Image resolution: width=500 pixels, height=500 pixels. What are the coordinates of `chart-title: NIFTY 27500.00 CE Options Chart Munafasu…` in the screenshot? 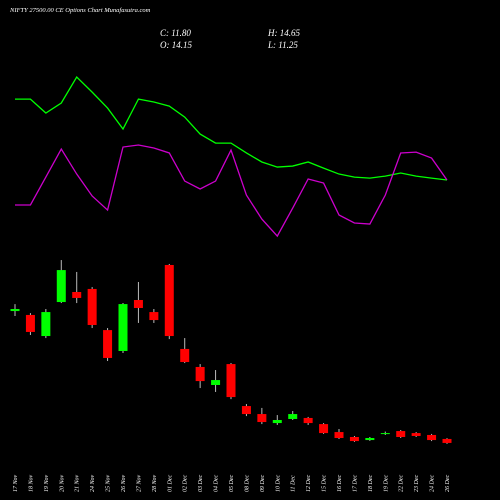 It's located at (80, 10).